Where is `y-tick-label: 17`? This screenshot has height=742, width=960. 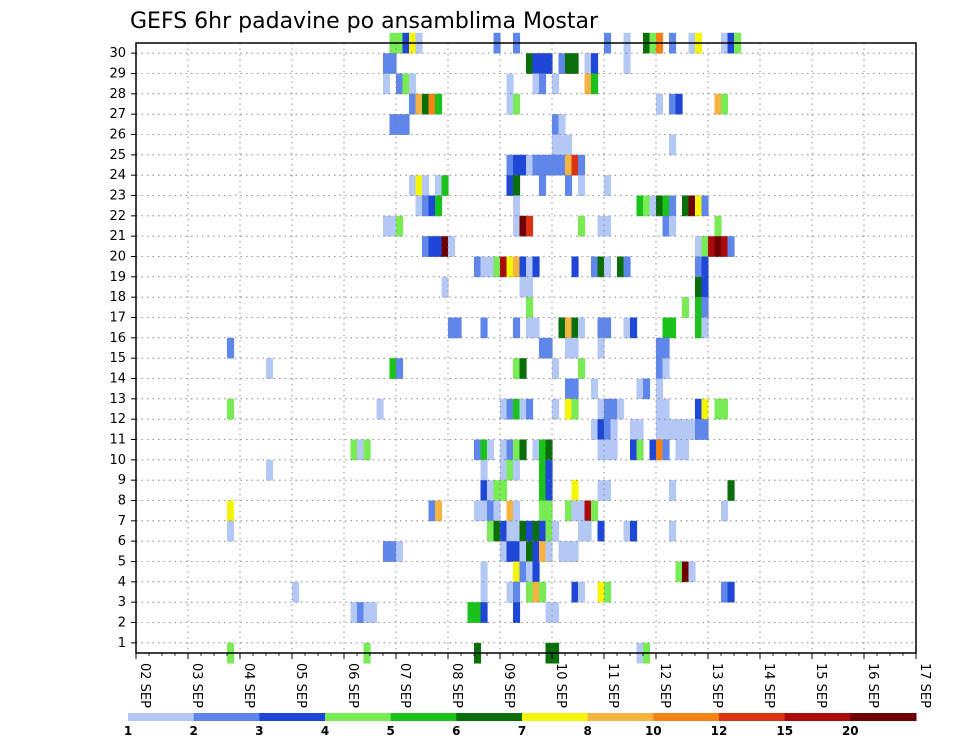 y-tick-label: 17 is located at coordinates (117, 318).